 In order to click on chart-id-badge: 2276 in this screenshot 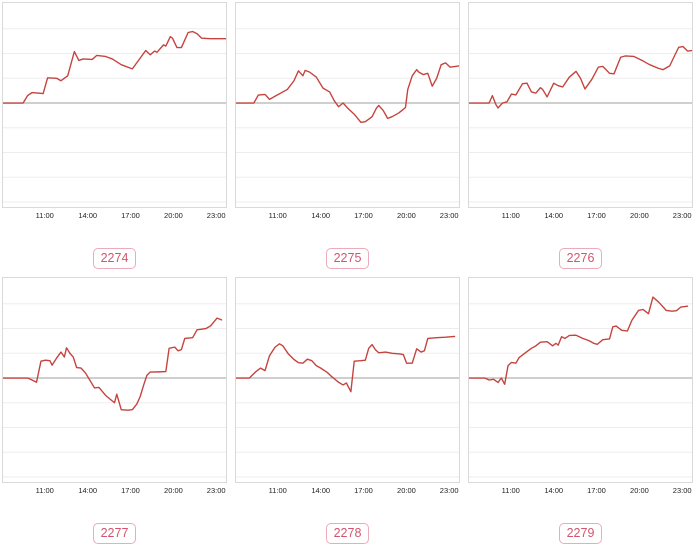, I will do `click(580, 258)`.